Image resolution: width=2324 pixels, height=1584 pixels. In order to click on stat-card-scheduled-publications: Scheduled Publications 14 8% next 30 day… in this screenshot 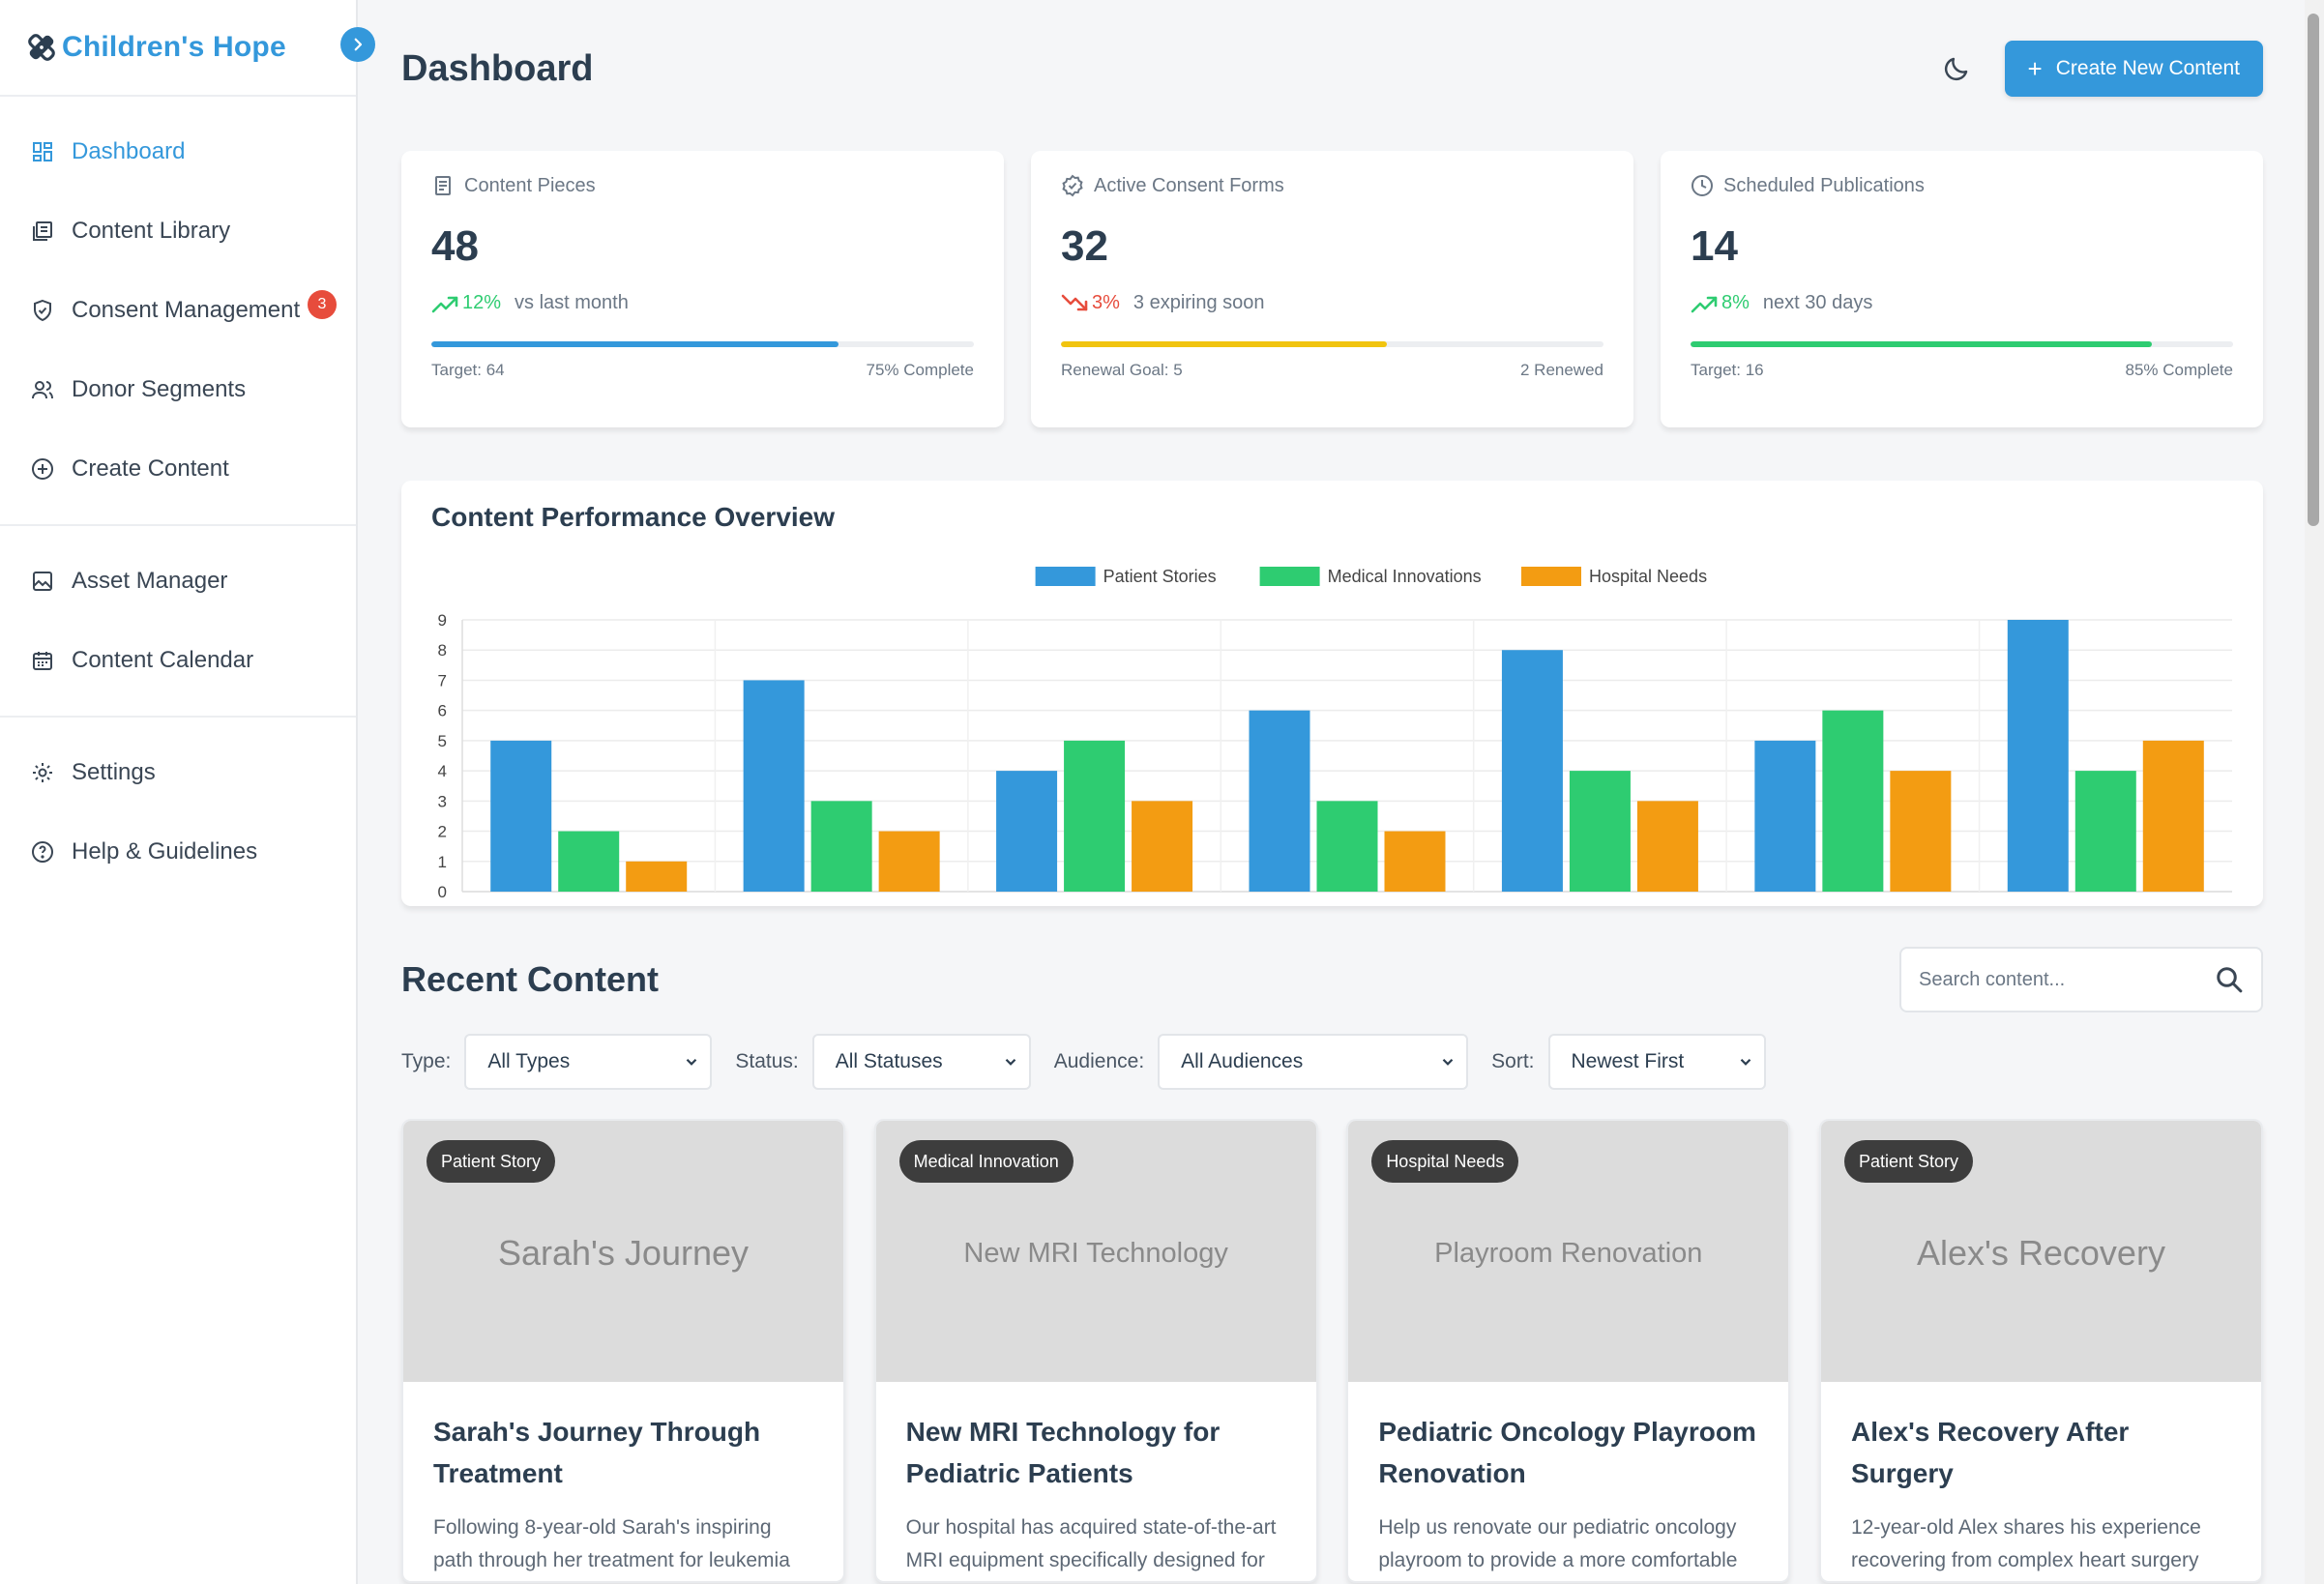, I will do `click(1962, 289)`.